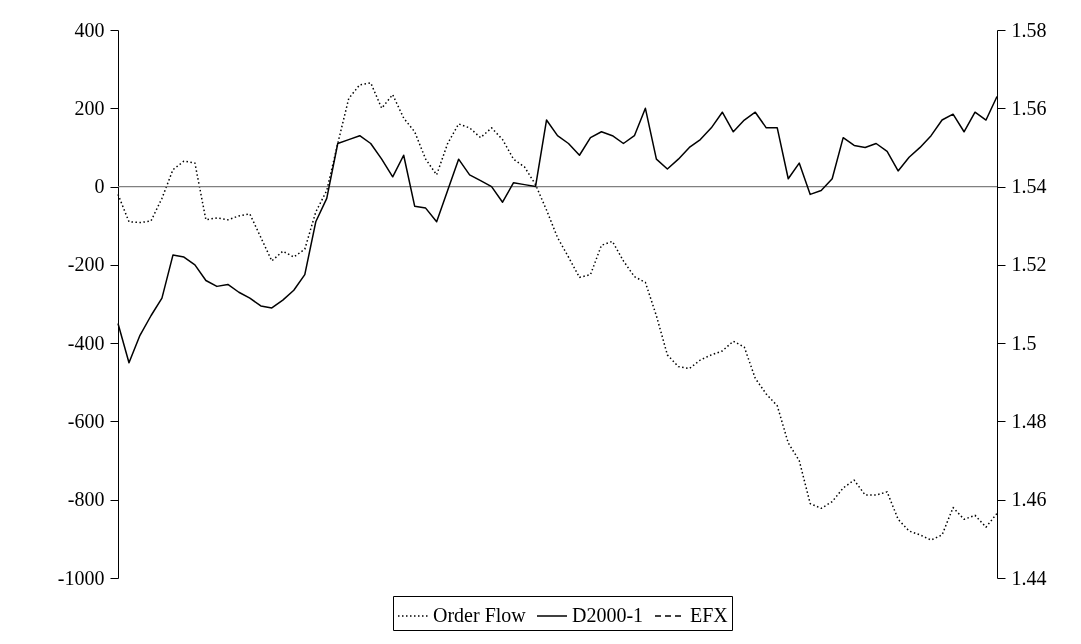 The image size is (1081, 644). Describe the element at coordinates (89, 107) in the screenshot. I see `y-tick-label: 200` at that location.